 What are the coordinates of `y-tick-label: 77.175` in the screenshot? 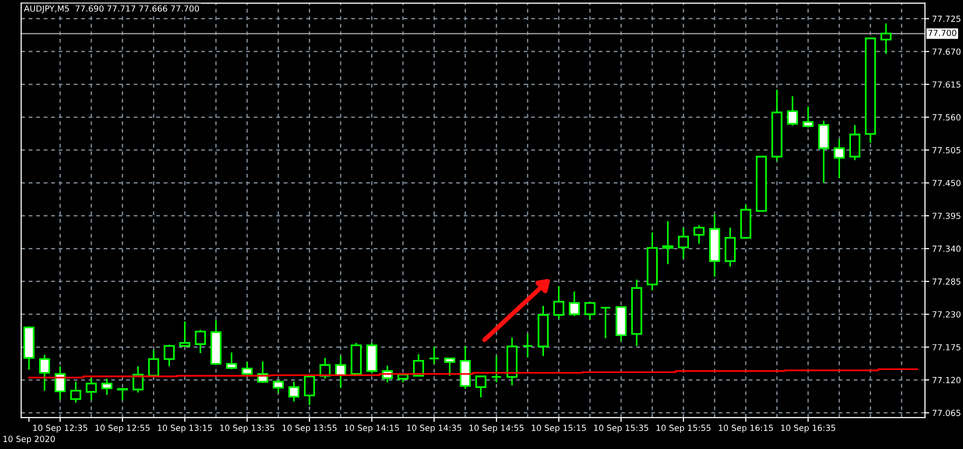 It's located at (946, 347).